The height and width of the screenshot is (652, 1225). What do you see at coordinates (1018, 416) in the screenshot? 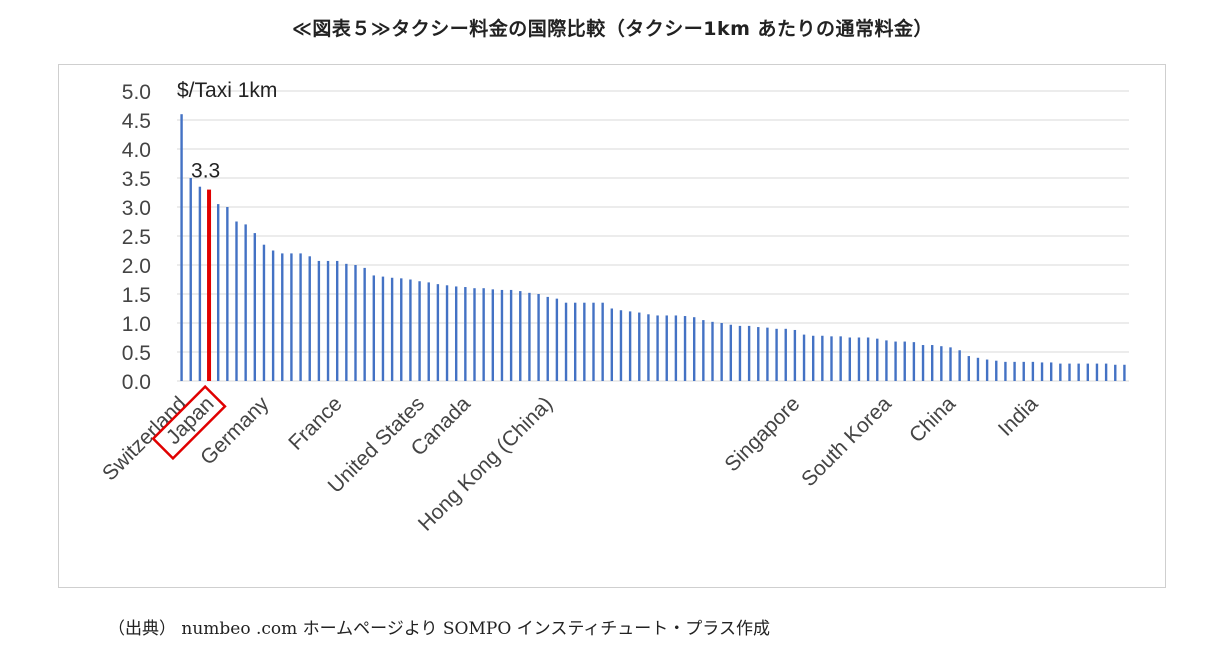
I see `x-category-label-group: India` at bounding box center [1018, 416].